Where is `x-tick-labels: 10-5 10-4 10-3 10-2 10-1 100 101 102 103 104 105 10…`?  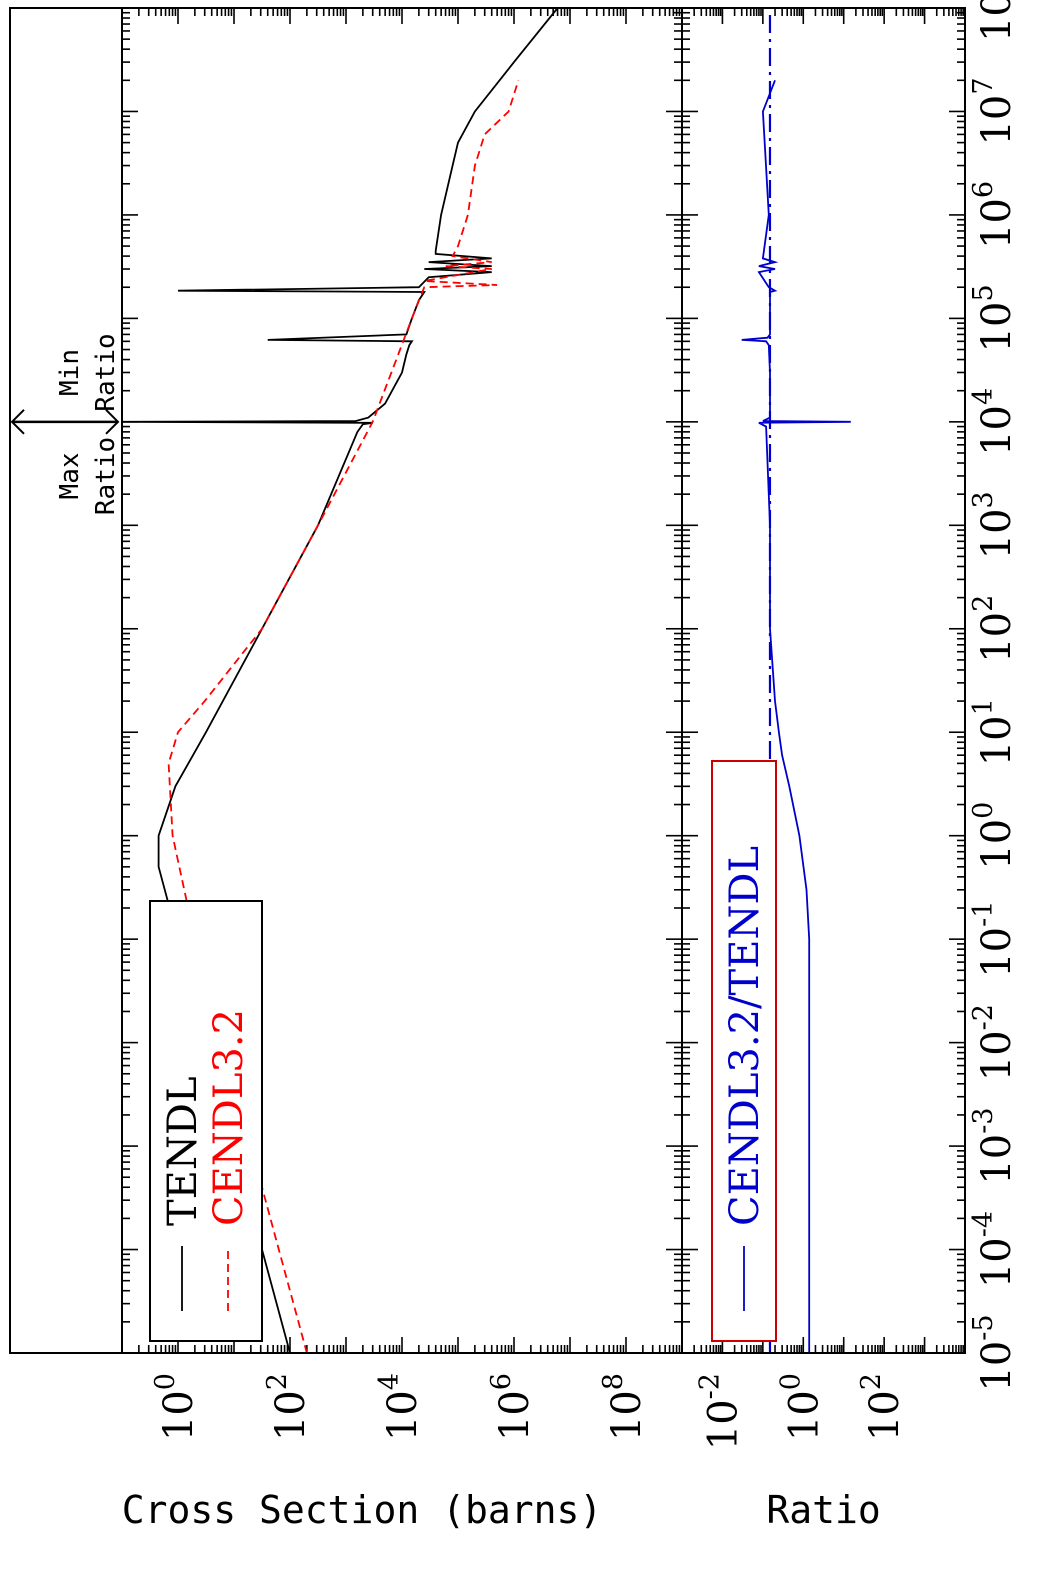
x-tick-labels: 10-5 10-4 10-3 10-2 10-1 100 101 102 103 104 105 10… is located at coordinates (994, 696).